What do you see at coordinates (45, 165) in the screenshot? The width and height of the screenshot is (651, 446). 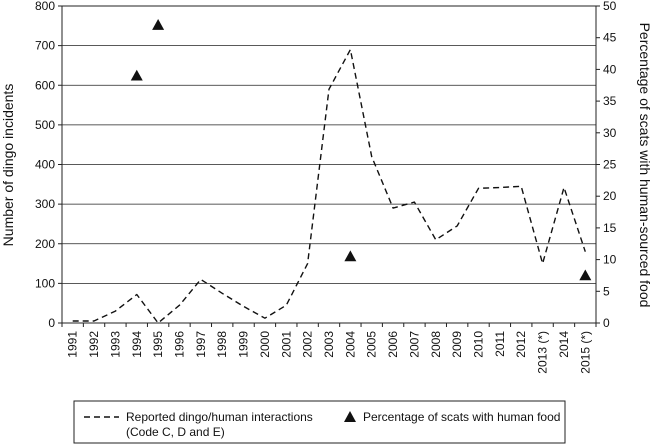 I see `left-tick-label: 400` at bounding box center [45, 165].